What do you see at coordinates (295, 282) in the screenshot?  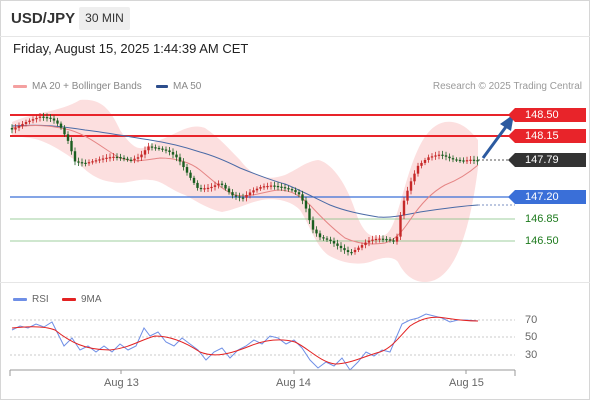 I see `panel-divider` at bounding box center [295, 282].